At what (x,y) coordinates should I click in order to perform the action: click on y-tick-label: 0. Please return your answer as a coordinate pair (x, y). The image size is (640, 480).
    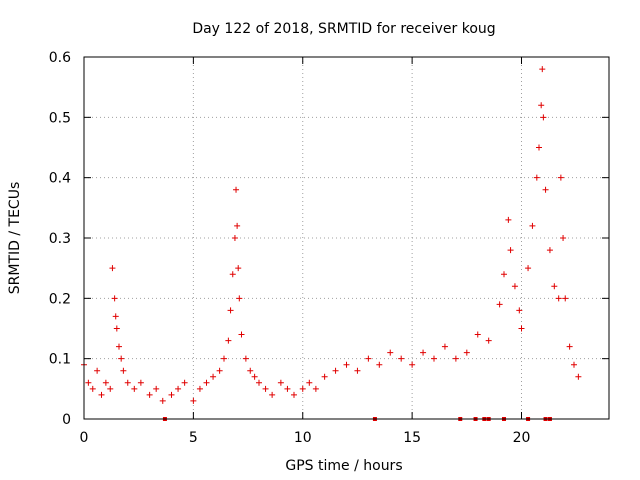
    Looking at the image, I should click on (66, 420).